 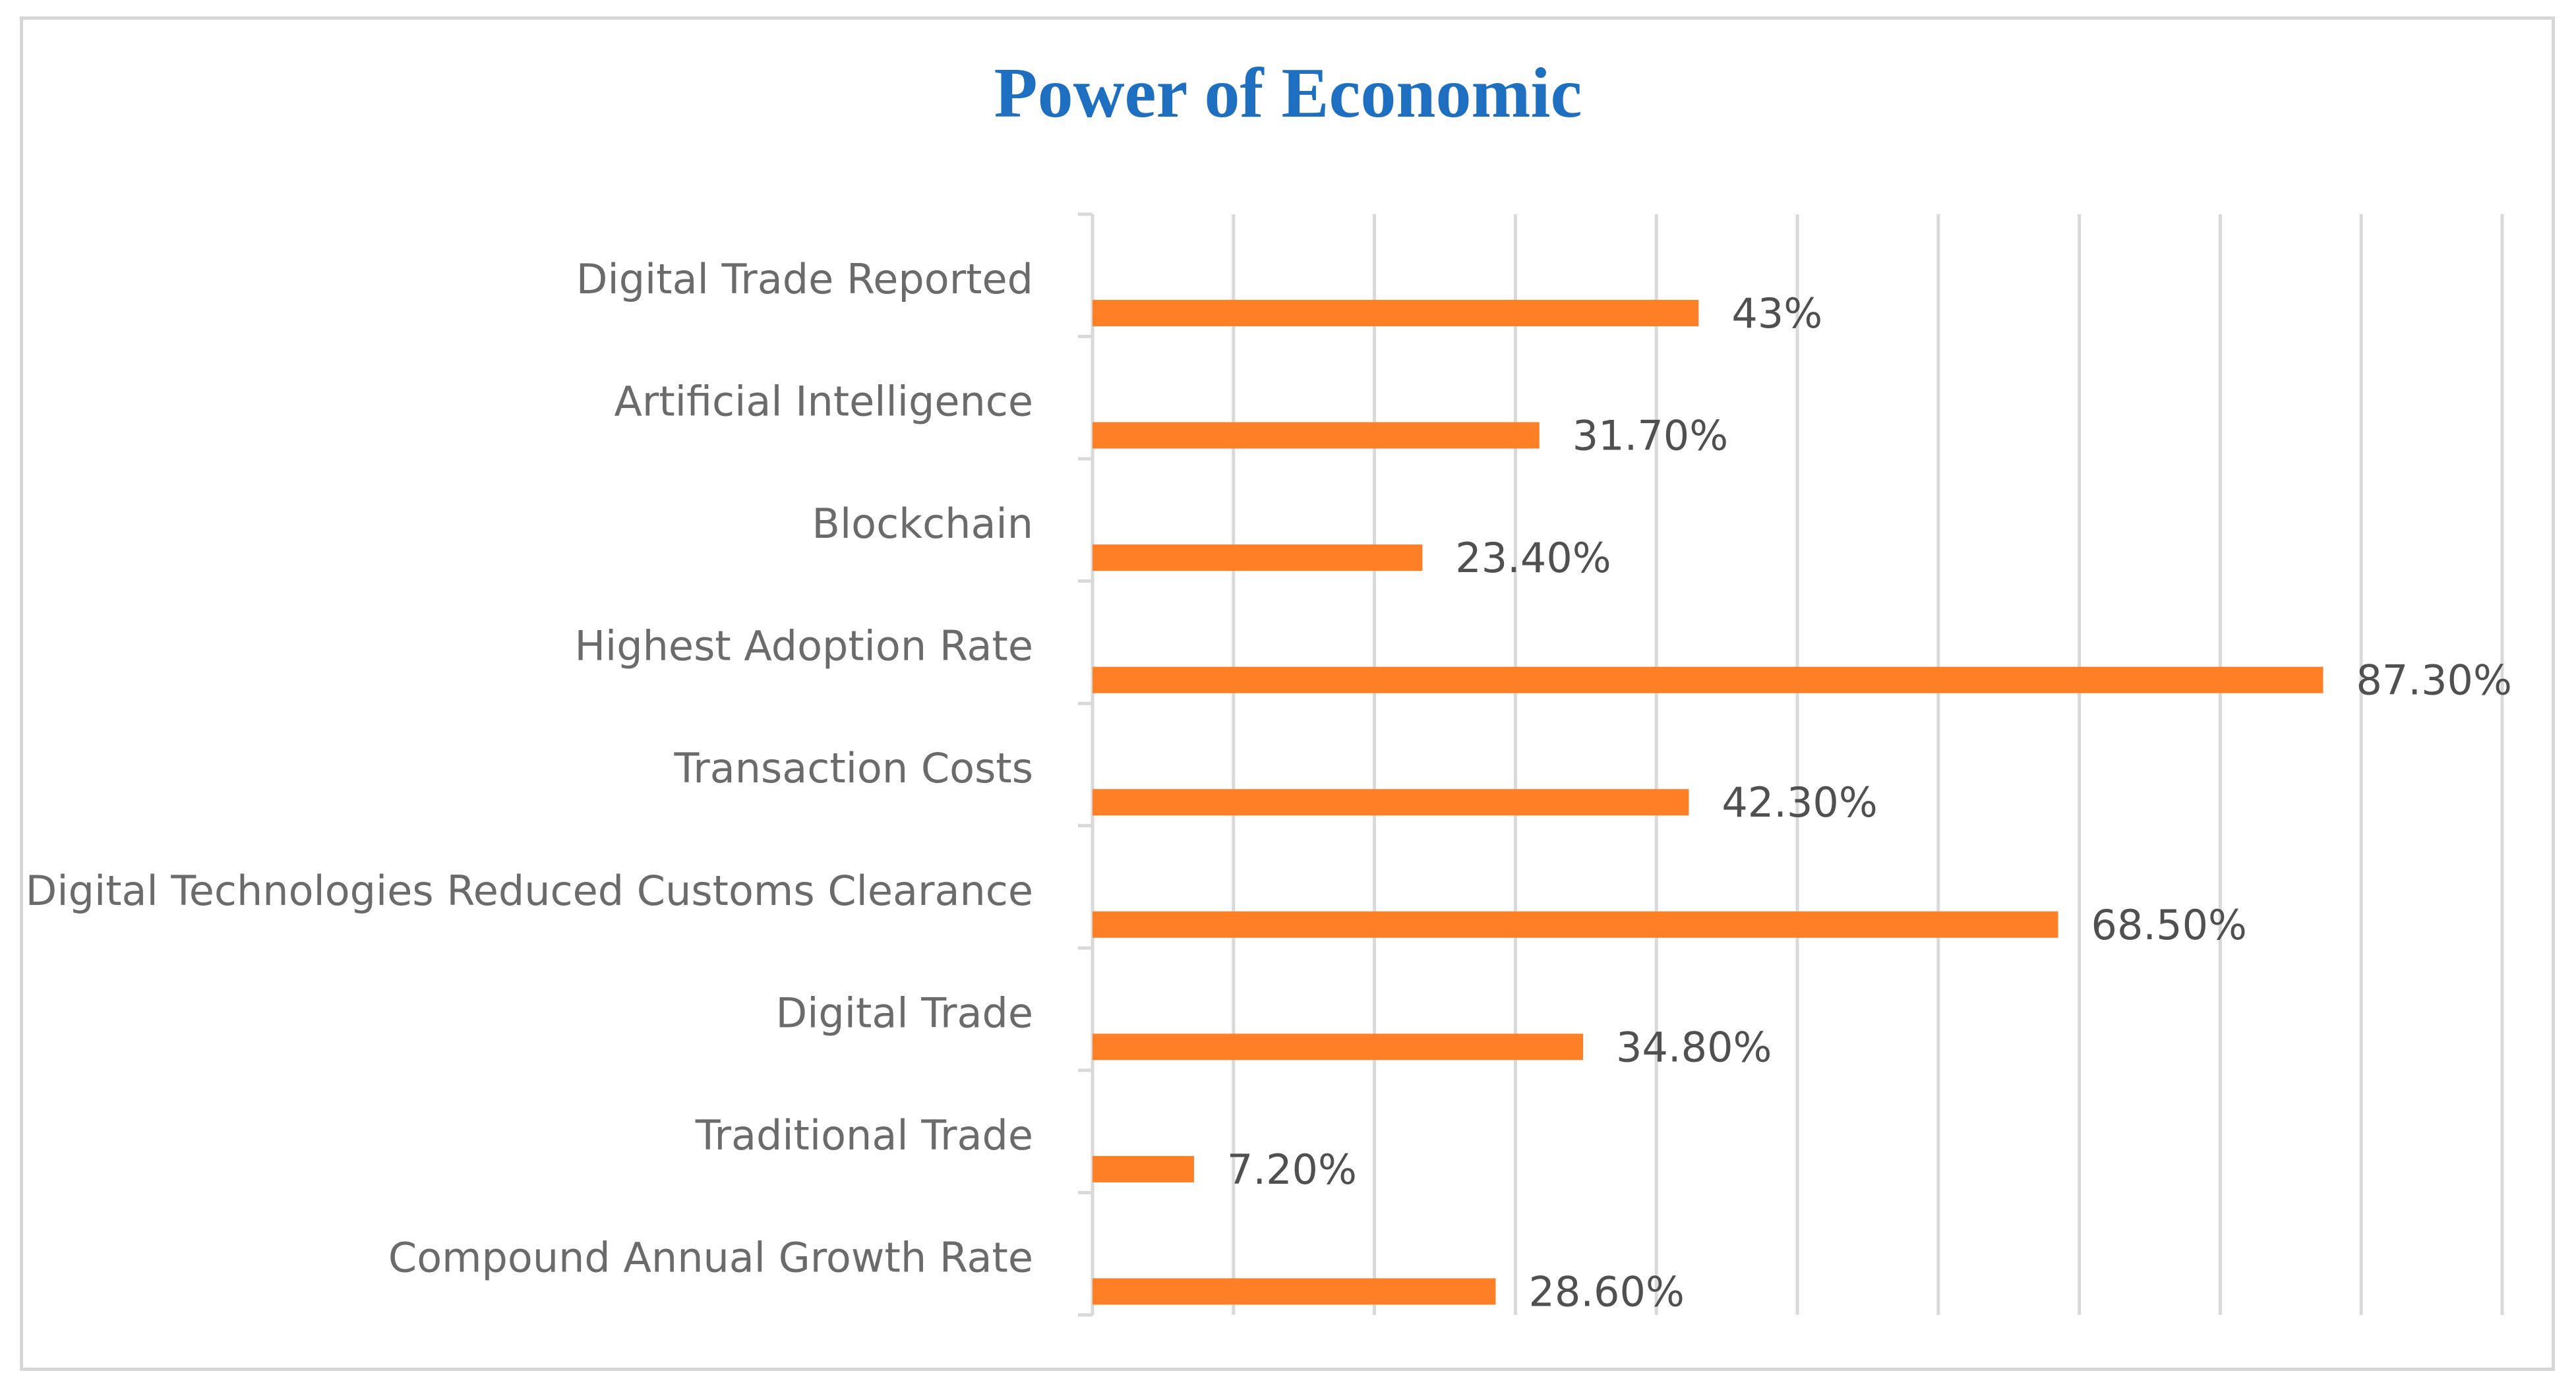 I want to click on data-label: 42.30%, so click(x=1799, y=802).